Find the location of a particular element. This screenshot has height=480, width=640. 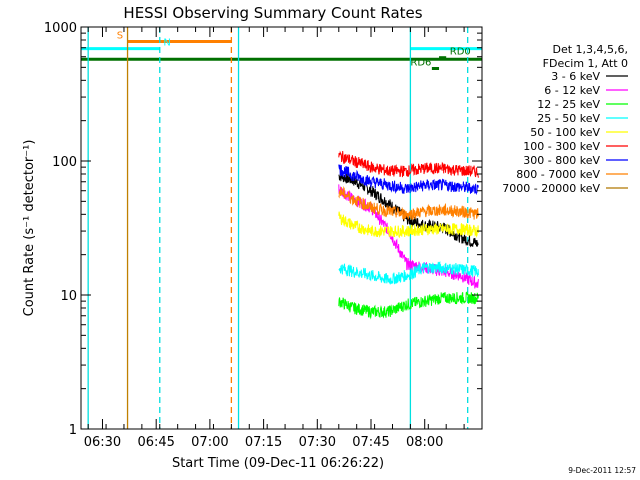

x-tick-label: 08:00 is located at coordinates (424, 442).